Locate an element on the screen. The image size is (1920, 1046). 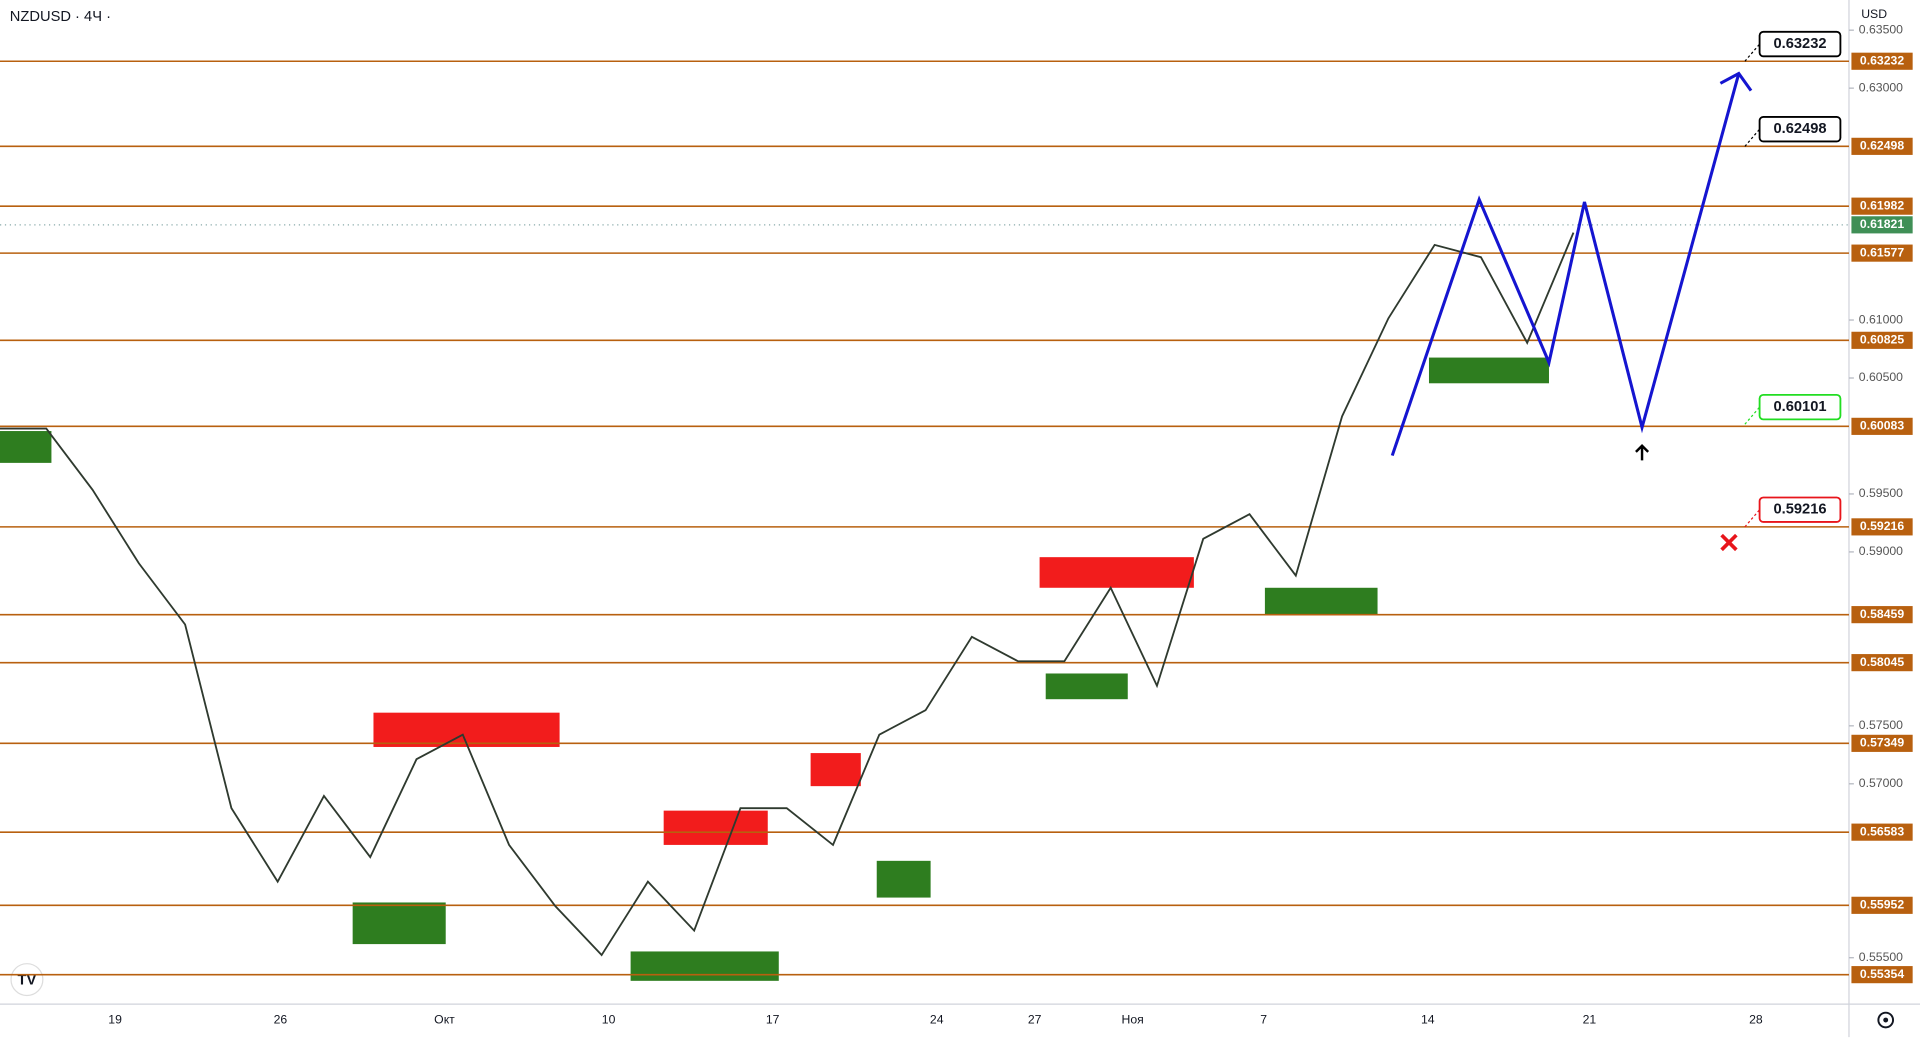
level-label: 0.59216 is located at coordinates (1882, 526).